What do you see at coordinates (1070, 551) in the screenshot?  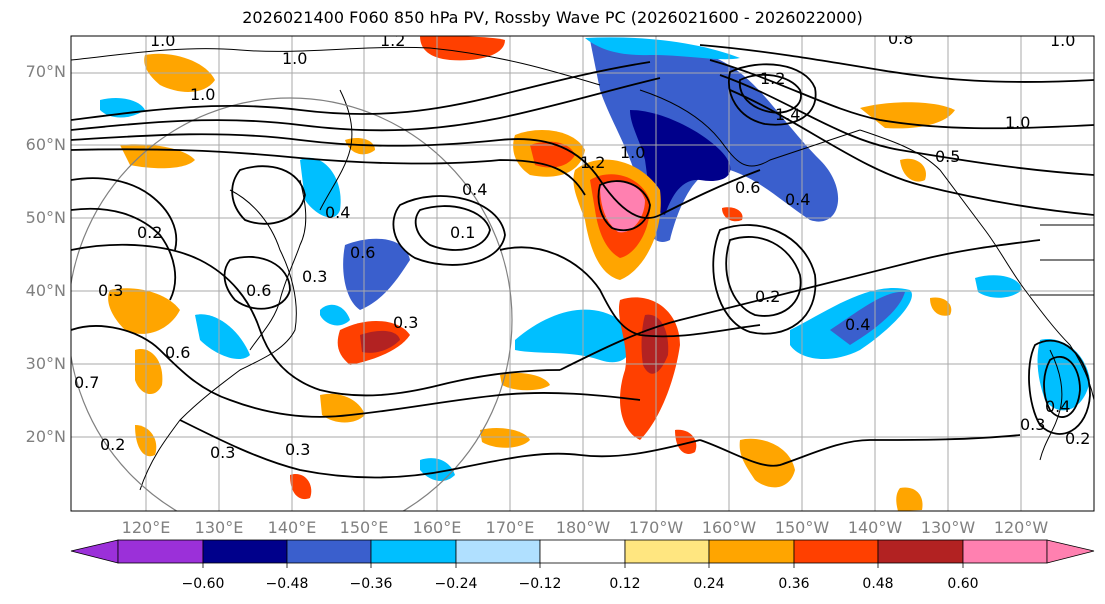 I see `colorbar-extend-high` at bounding box center [1070, 551].